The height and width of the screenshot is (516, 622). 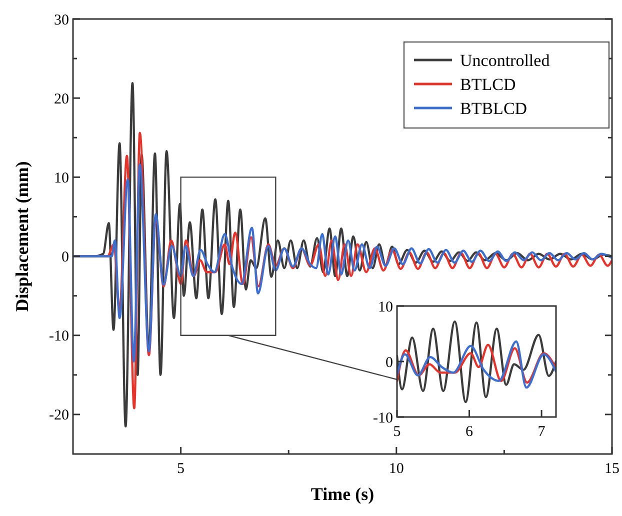 What do you see at coordinates (396, 469) in the screenshot?
I see `x-tick-label: 10` at bounding box center [396, 469].